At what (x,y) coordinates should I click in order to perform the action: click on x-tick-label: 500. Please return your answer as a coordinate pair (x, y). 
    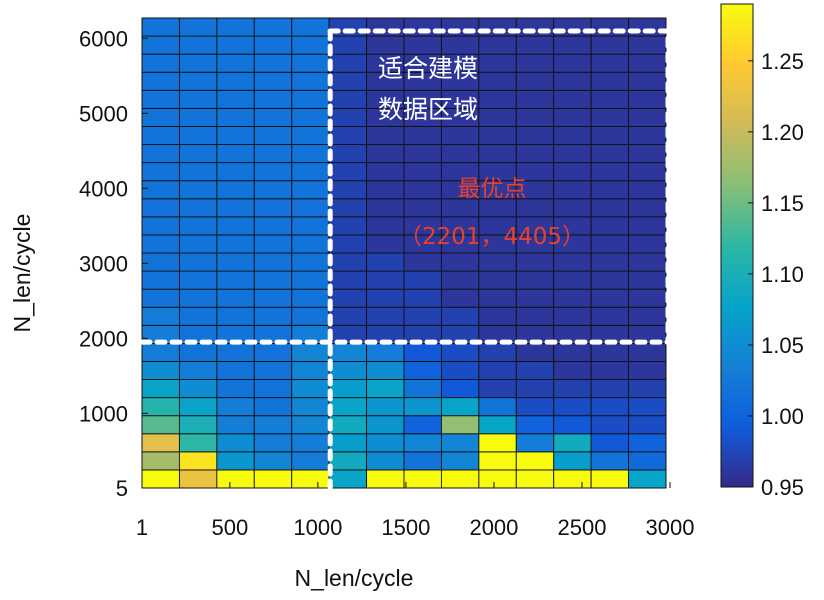
    Looking at the image, I should click on (229, 527).